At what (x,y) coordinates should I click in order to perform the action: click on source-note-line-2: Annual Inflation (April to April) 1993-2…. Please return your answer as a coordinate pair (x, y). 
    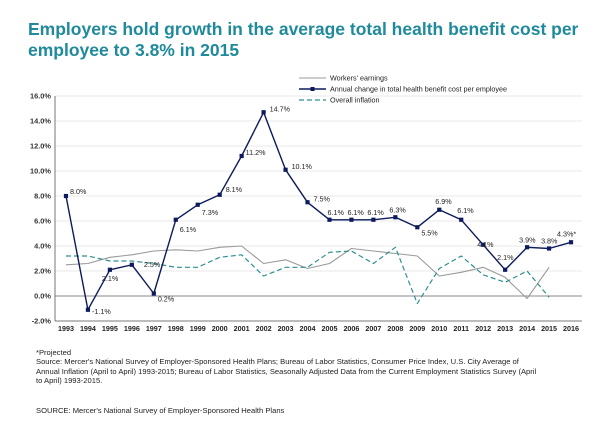
    Looking at the image, I should click on (286, 371).